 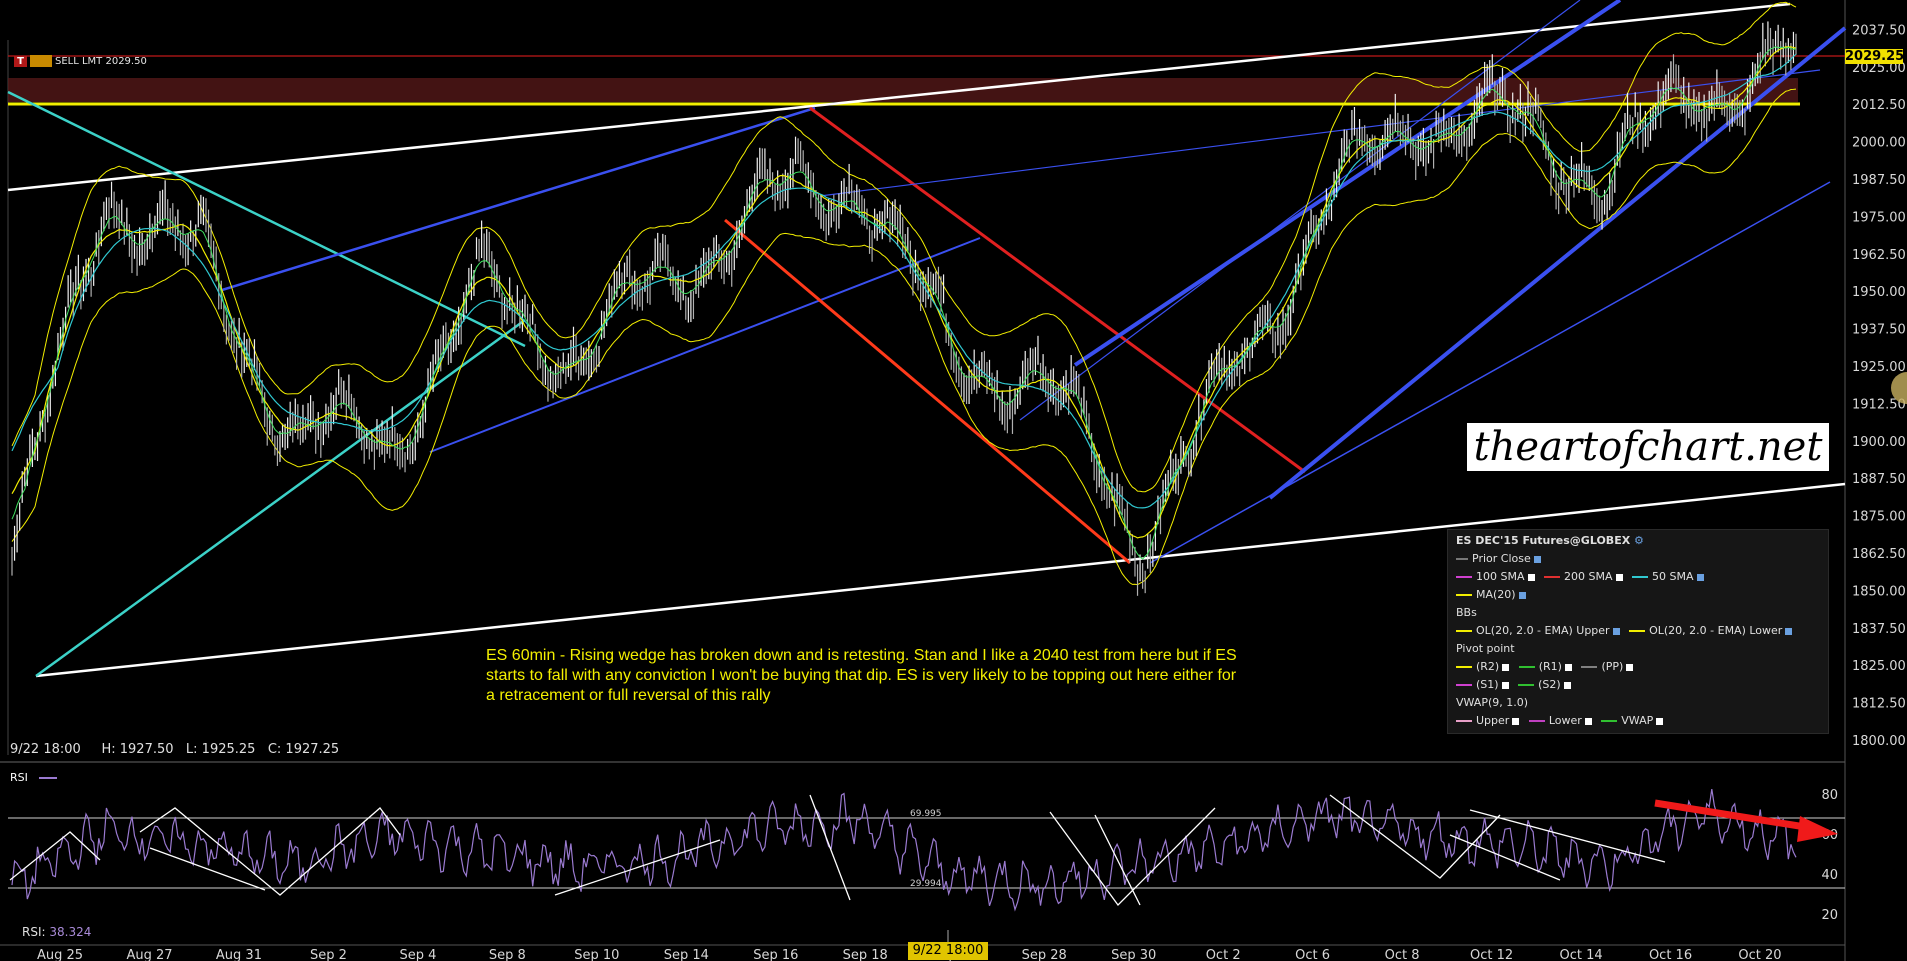 I want to click on rsi-red-arrow-shaft, so click(x=1736, y=816).